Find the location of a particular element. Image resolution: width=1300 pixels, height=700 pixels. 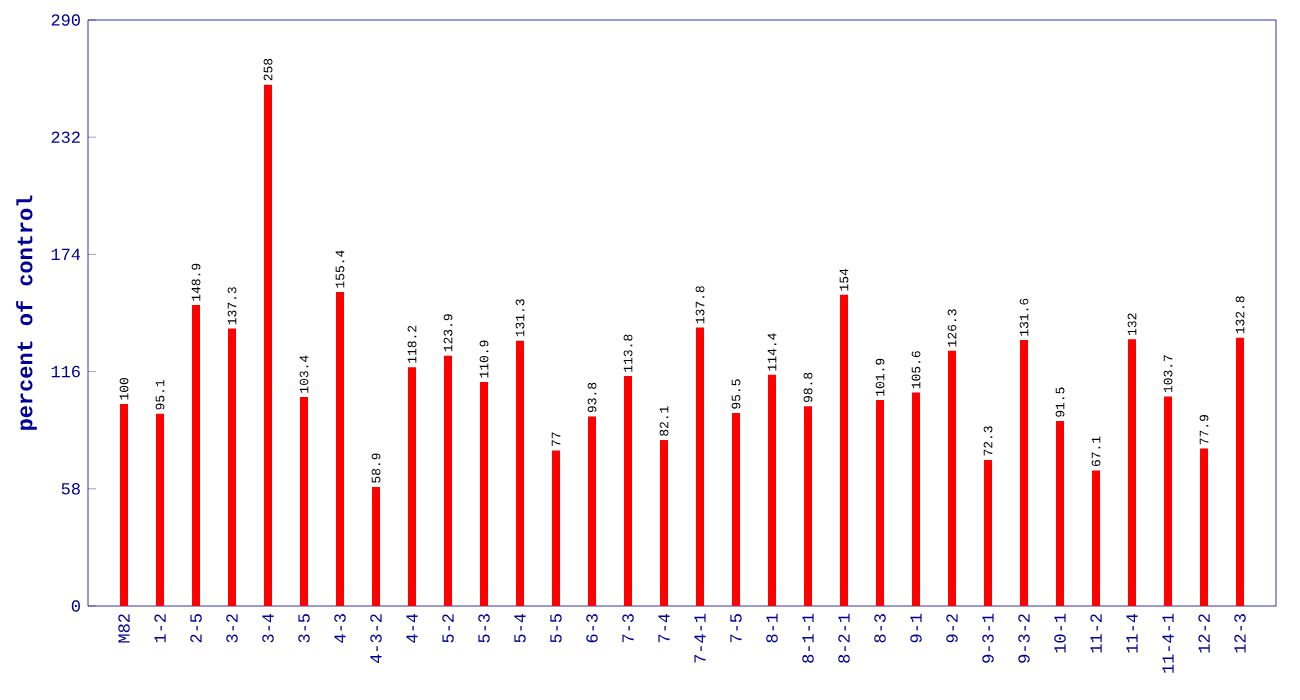

x-tick-label: 8-1-1 is located at coordinates (808, 638).